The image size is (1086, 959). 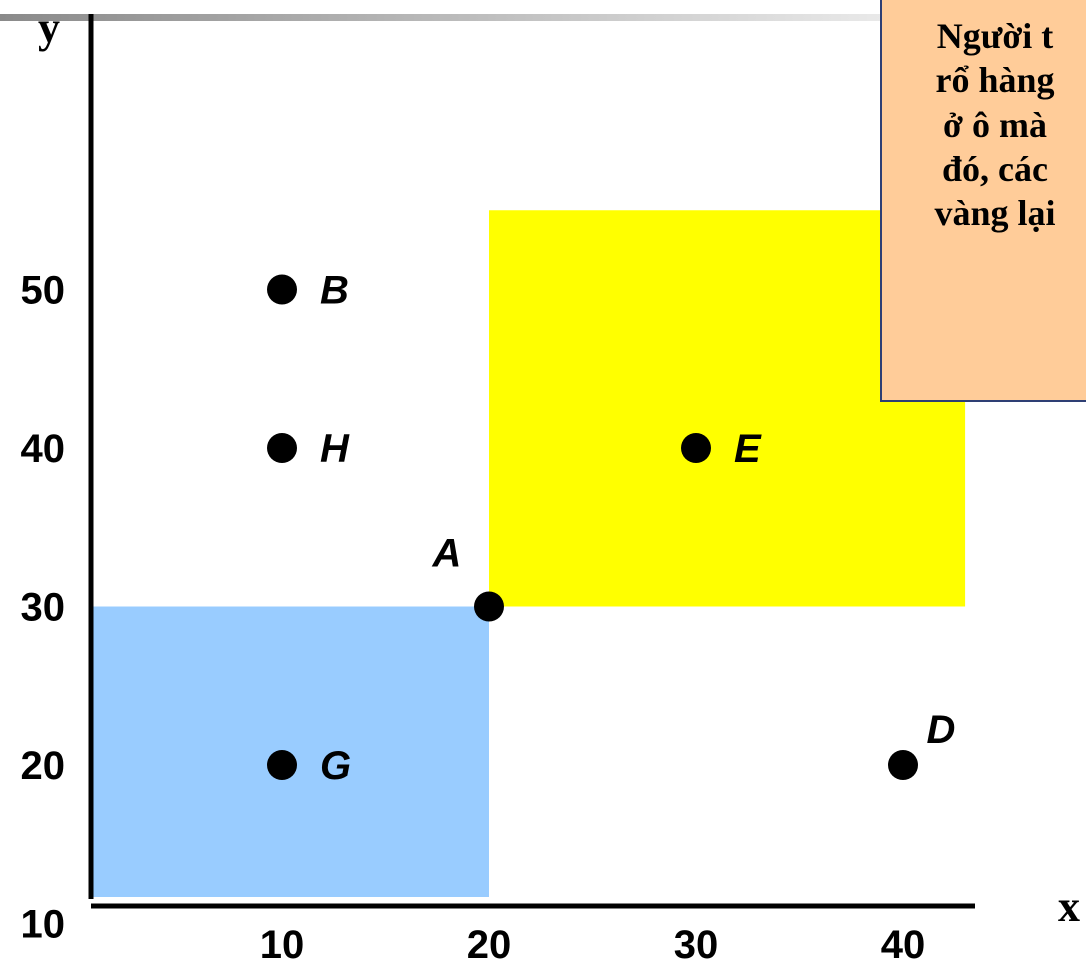 What do you see at coordinates (543, 17) in the screenshot?
I see `top-decorative-bar` at bounding box center [543, 17].